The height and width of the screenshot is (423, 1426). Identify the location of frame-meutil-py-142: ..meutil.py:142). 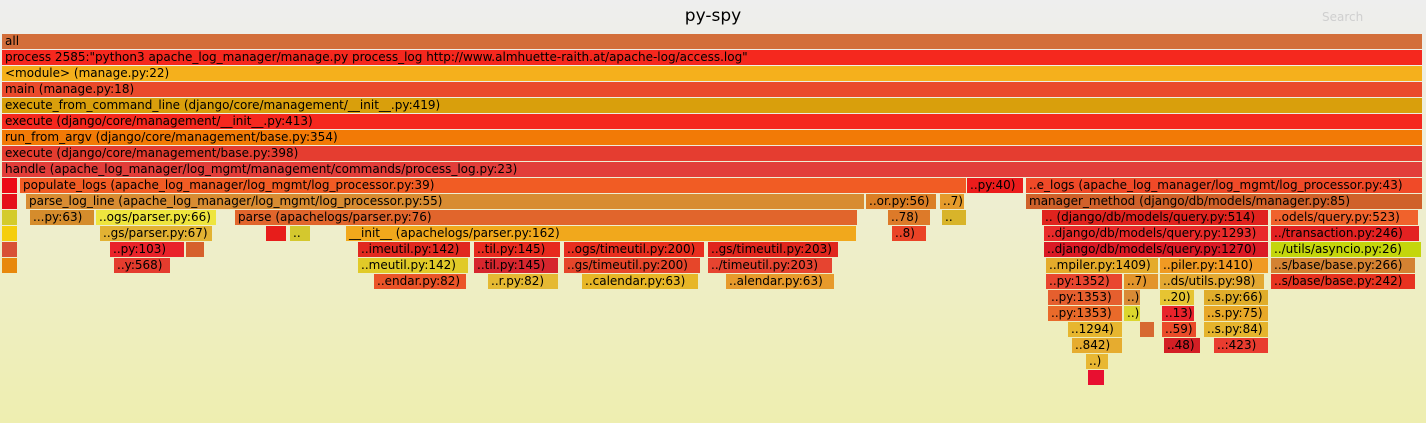
(413, 265).